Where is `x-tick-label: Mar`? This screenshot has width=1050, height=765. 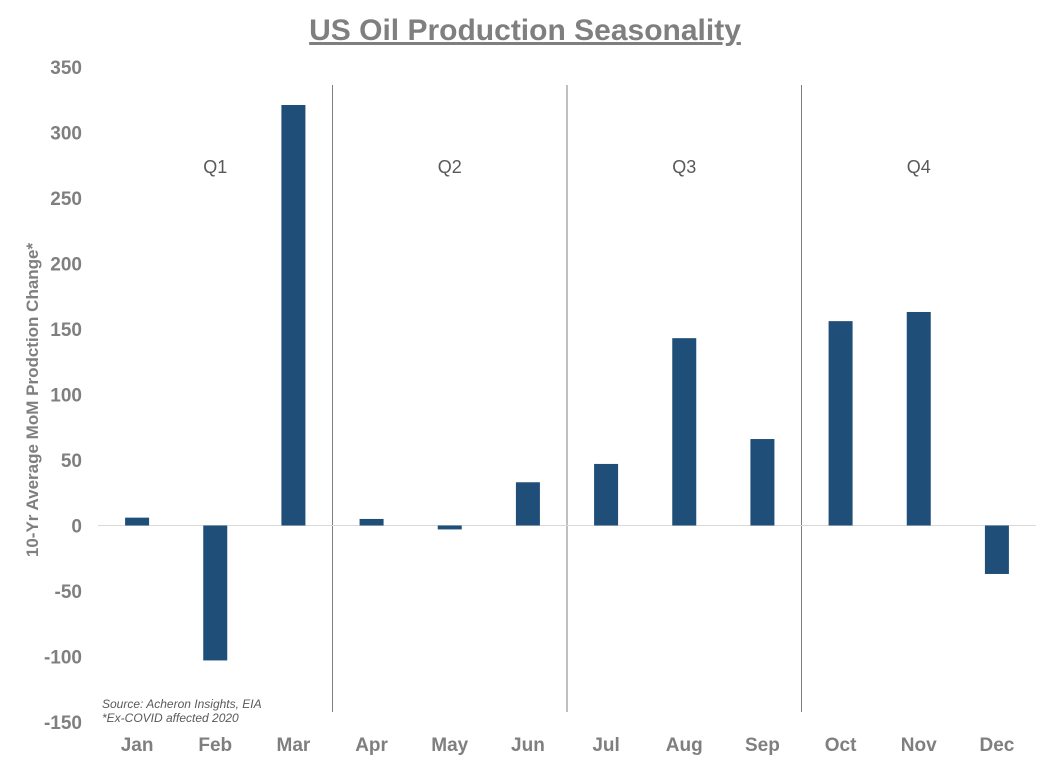
x-tick-label: Mar is located at coordinates (294, 745).